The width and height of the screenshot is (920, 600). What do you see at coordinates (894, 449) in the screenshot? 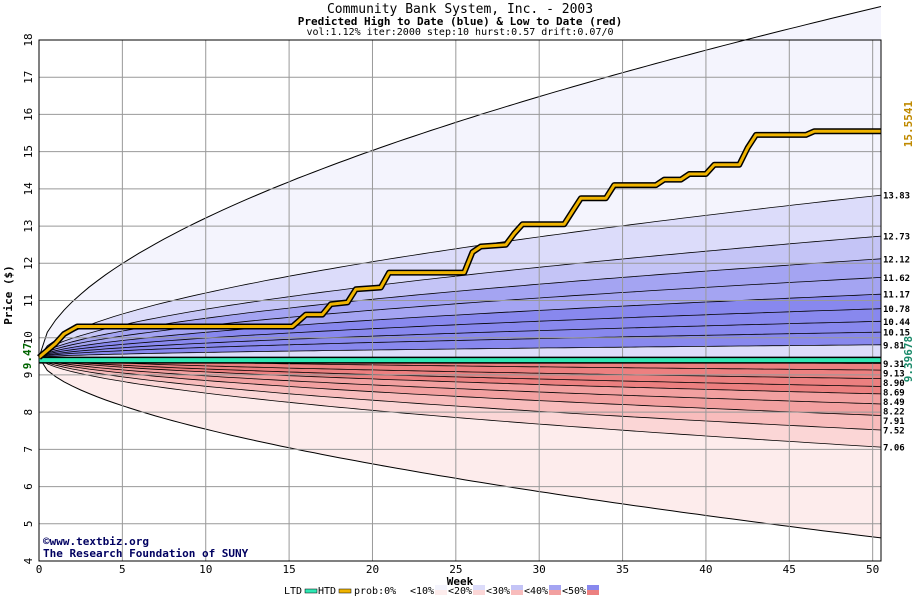
I see `end-value-label: 7.06` at bounding box center [894, 449].